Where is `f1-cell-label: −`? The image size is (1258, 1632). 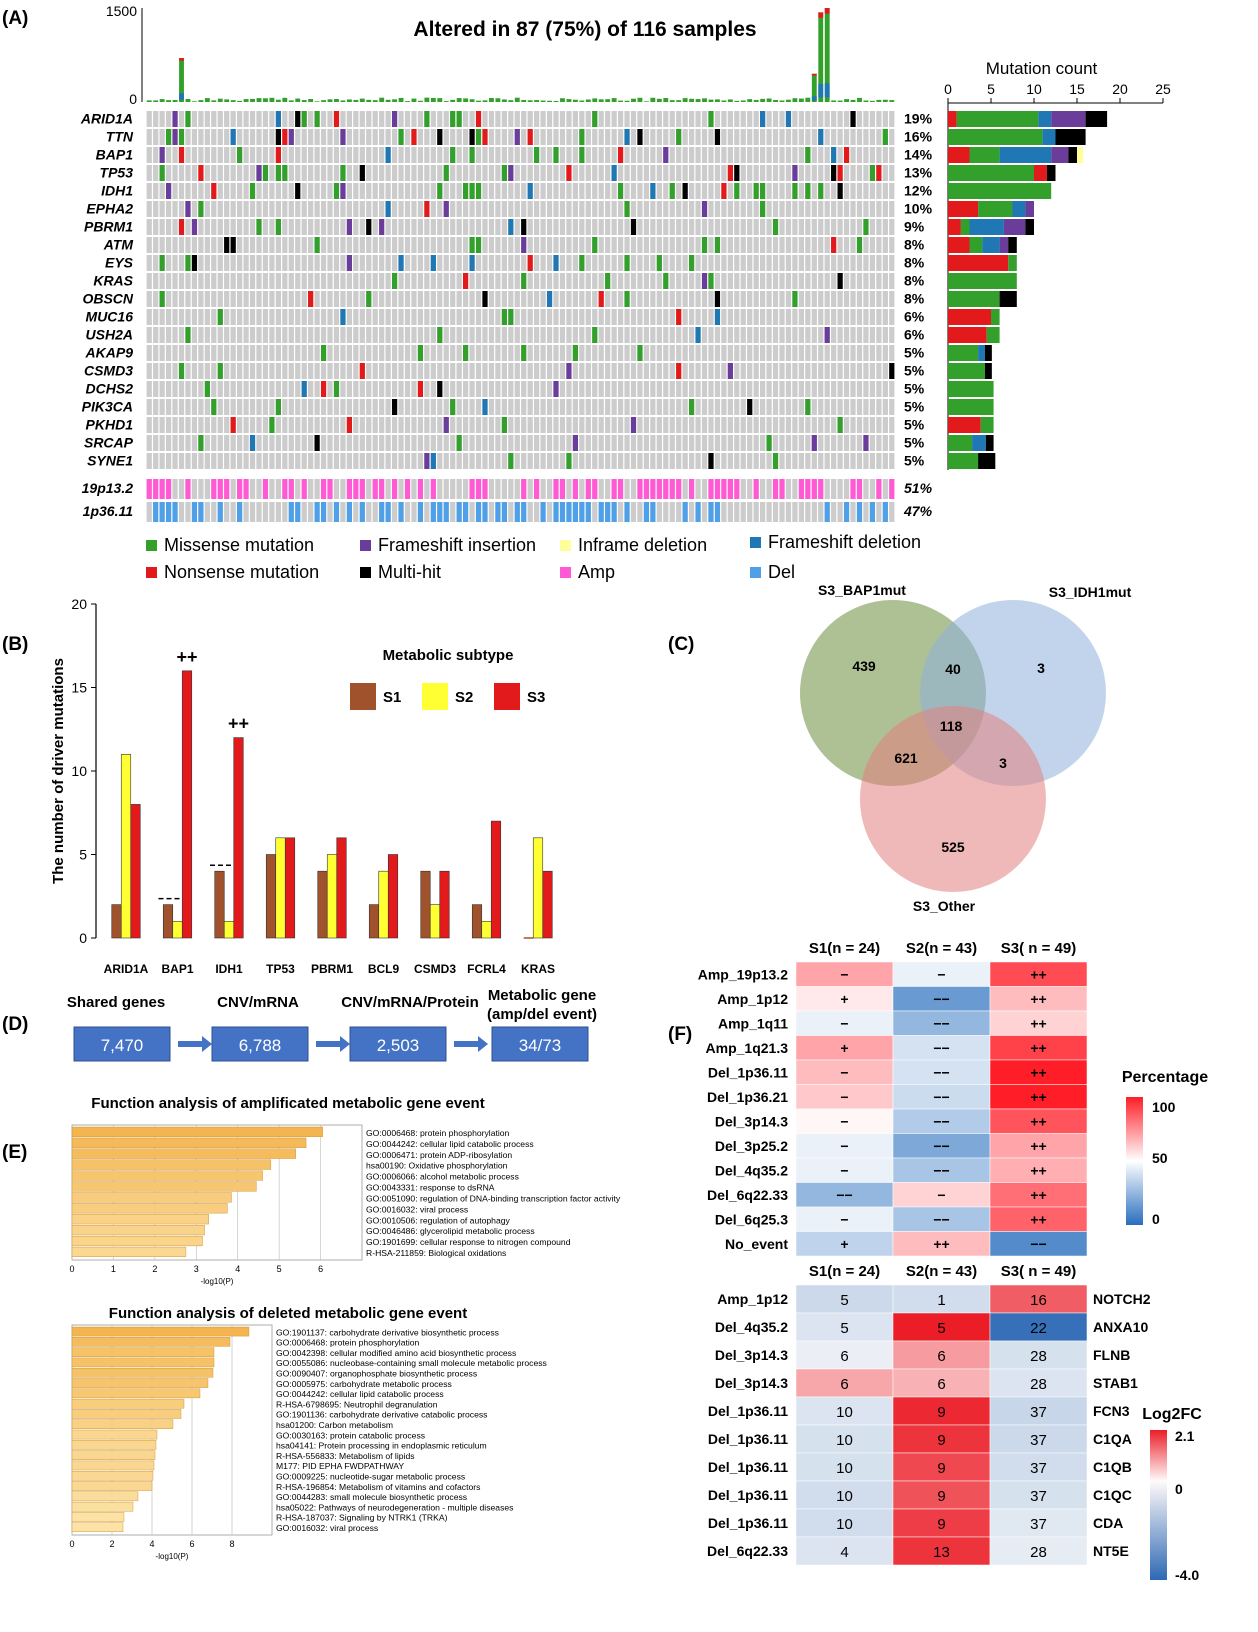
f1-cell-label: − is located at coordinates (844, 1219).